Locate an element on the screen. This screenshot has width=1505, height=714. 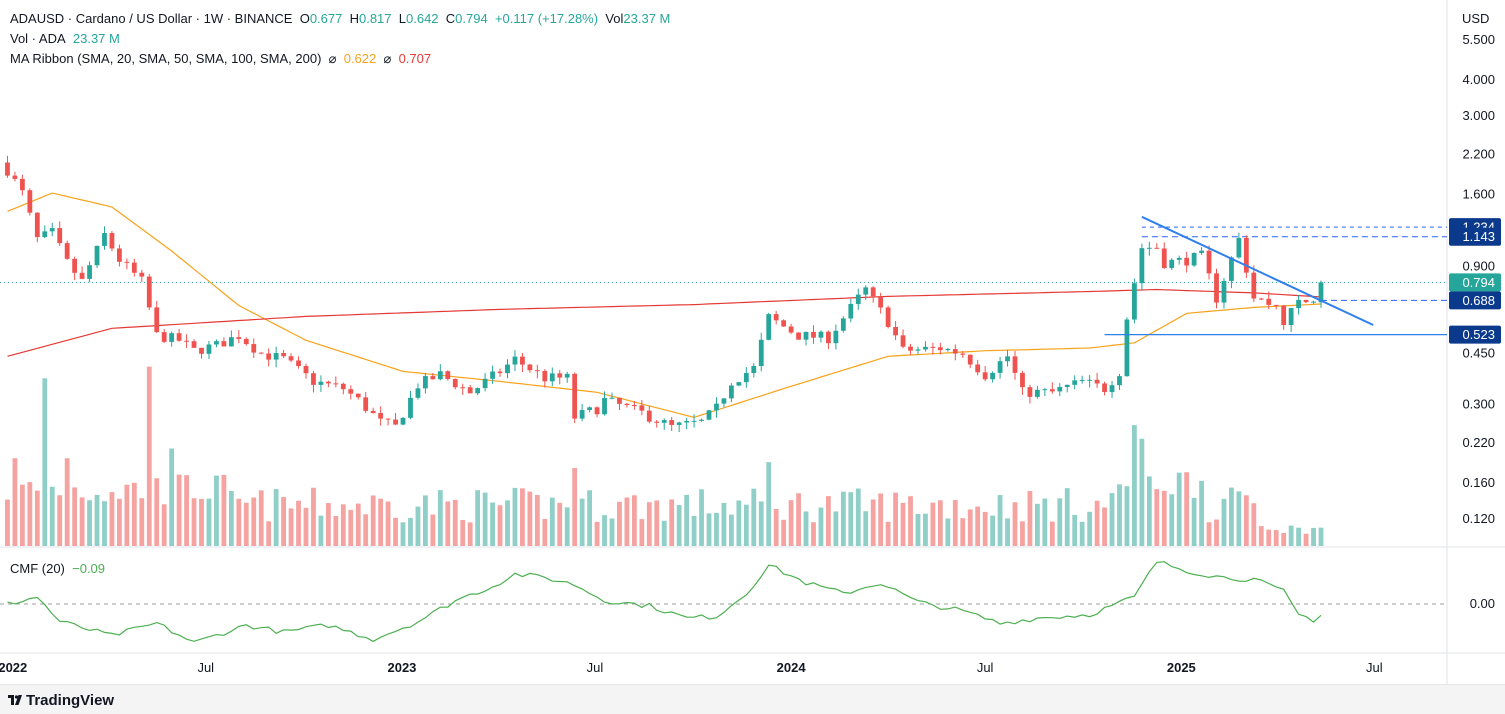
high-value: 0.817 is located at coordinates (375, 18).